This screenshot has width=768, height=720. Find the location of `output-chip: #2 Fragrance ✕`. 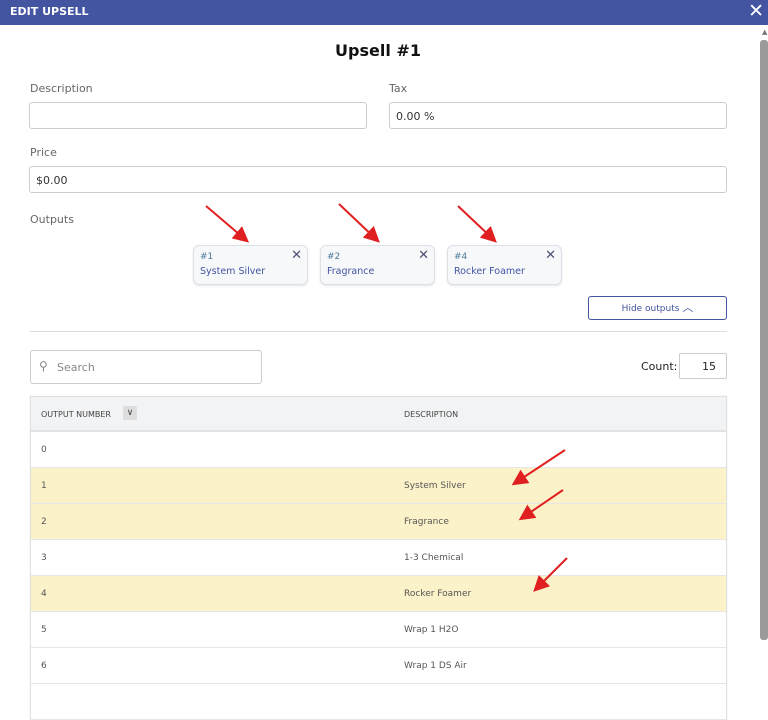

output-chip: #2 Fragrance ✕ is located at coordinates (377, 265).